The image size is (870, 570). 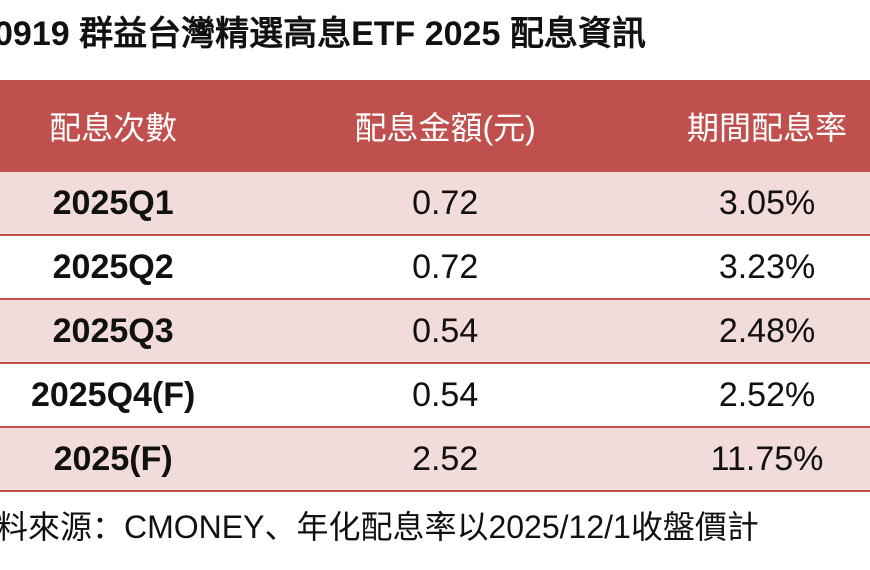 What do you see at coordinates (323, 34) in the screenshot?
I see `title: 0919 群益台灣精選高息ETF 2025 配息資訊` at bounding box center [323, 34].